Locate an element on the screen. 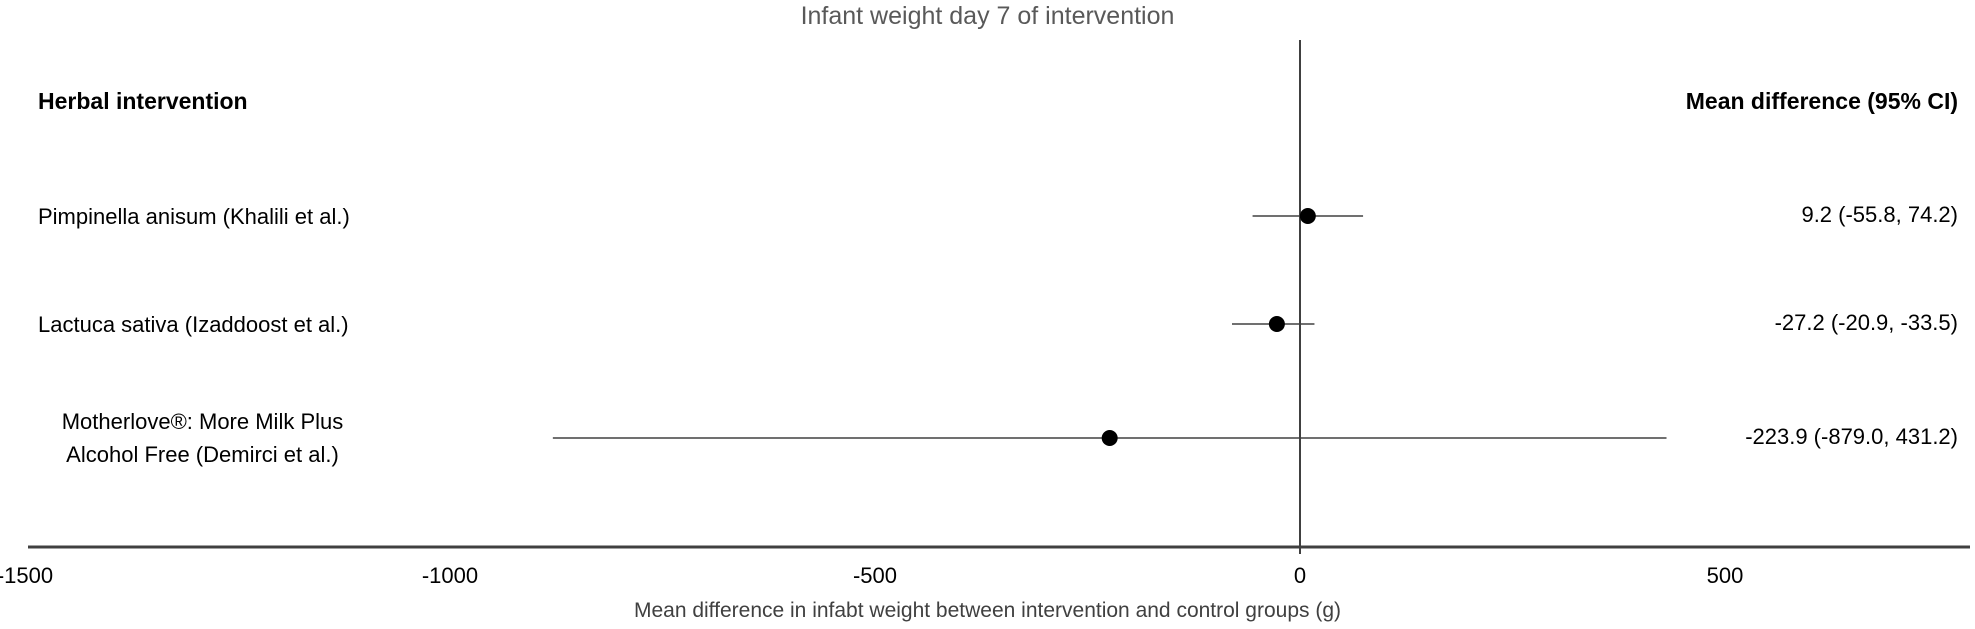 This screenshot has height=629, width=1975. mean-difference-value: -223.9 (-879.0, 431.2) is located at coordinates (1851, 436).